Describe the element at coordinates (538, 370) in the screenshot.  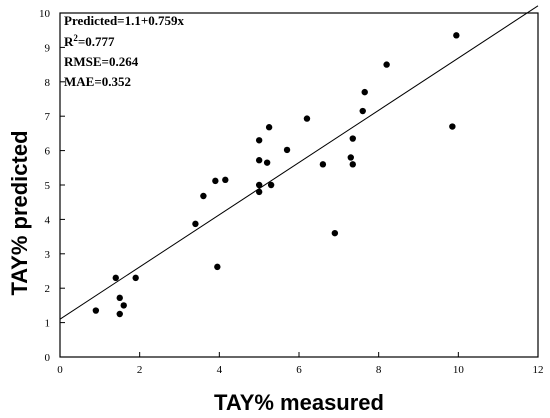
I see `x-tick-label: 12` at that location.